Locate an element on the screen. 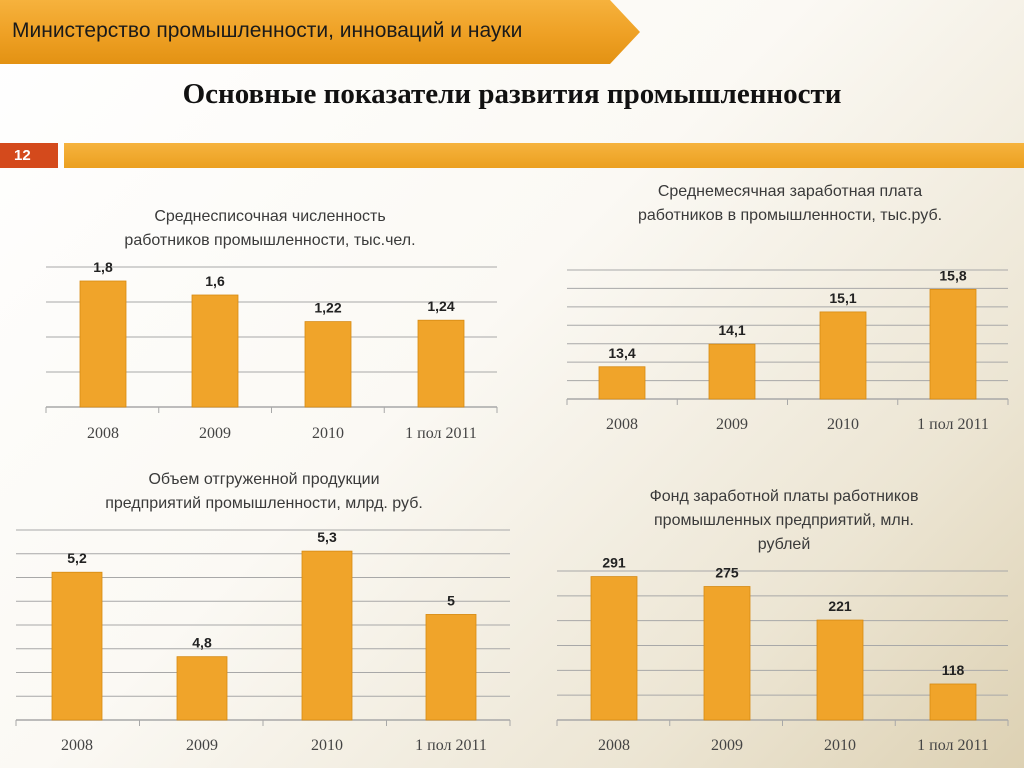 The height and width of the screenshot is (768, 1024). chart-title-line: предприятий промышленности, млрд. руб. is located at coordinates (264, 503).